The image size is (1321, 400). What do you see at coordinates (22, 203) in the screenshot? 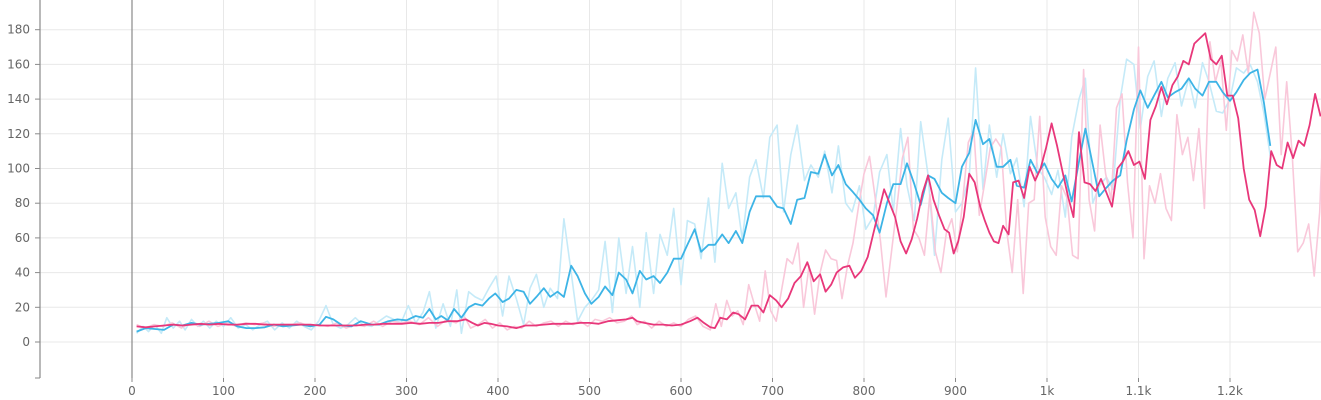
I see `y-tick-label: 80` at bounding box center [22, 203].